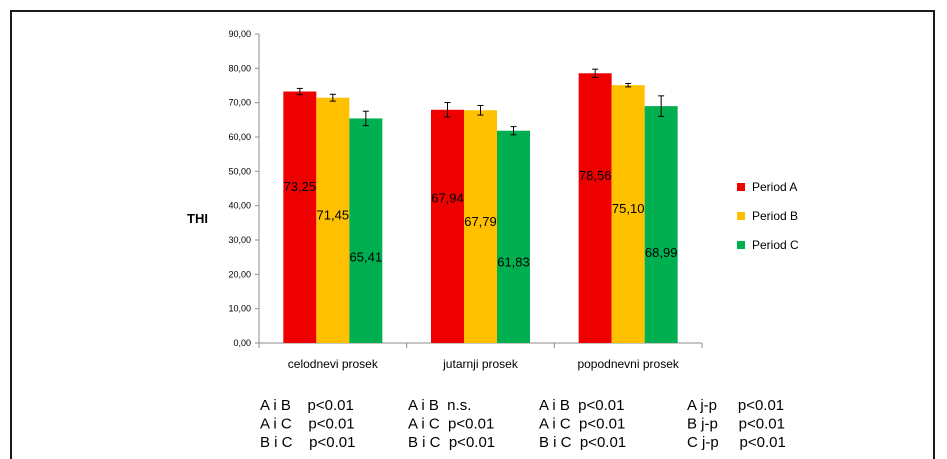  Describe the element at coordinates (239, 171) in the screenshot. I see `y-tick-label: 50,00` at that location.